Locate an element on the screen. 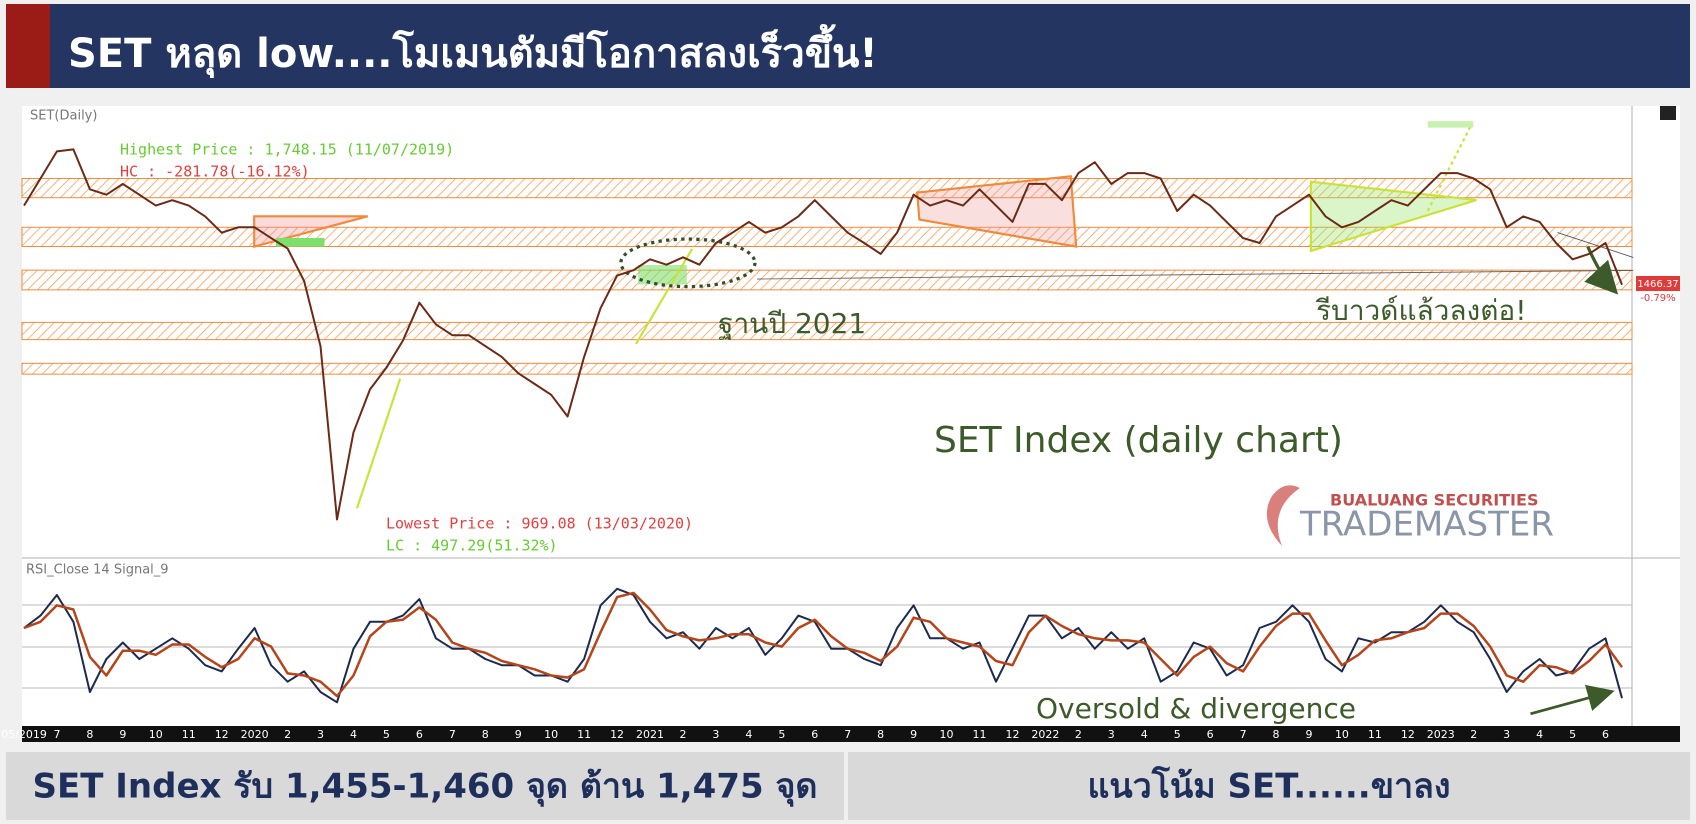 This screenshot has height=824, width=1696. x-axis-strip is located at coordinates (851, 734).